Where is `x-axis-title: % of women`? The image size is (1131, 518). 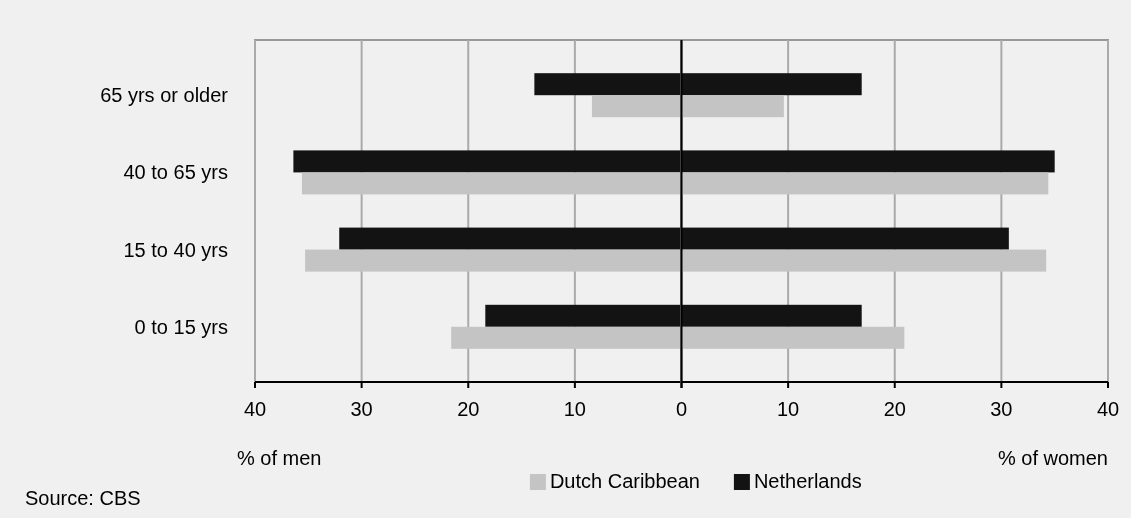
x-axis-title: % of women is located at coordinates (1052, 458).